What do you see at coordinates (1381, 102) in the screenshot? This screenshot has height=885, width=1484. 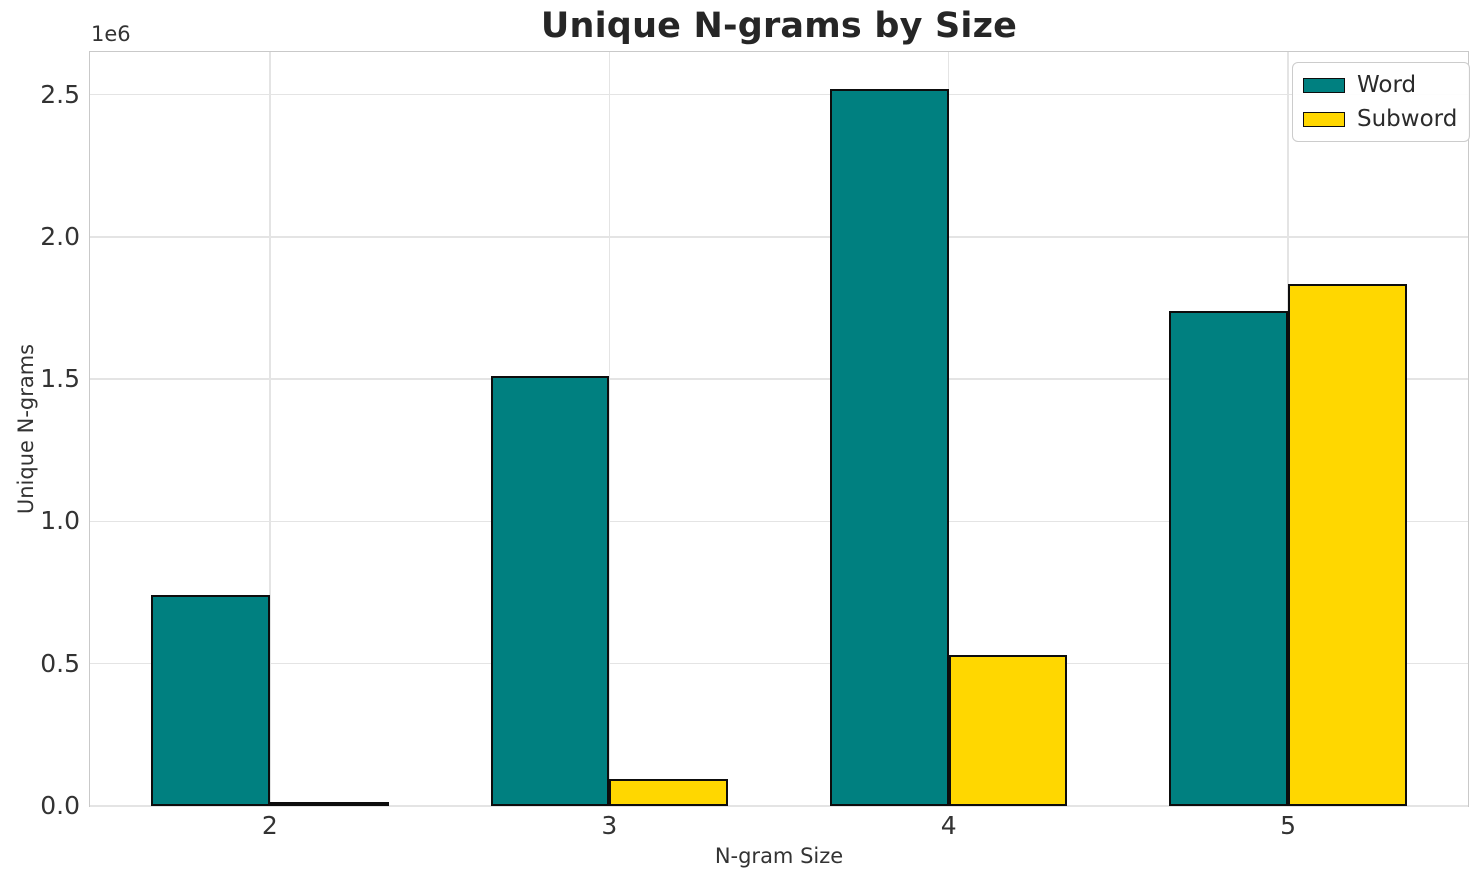 I see `legend: Word Subword` at bounding box center [1381, 102].